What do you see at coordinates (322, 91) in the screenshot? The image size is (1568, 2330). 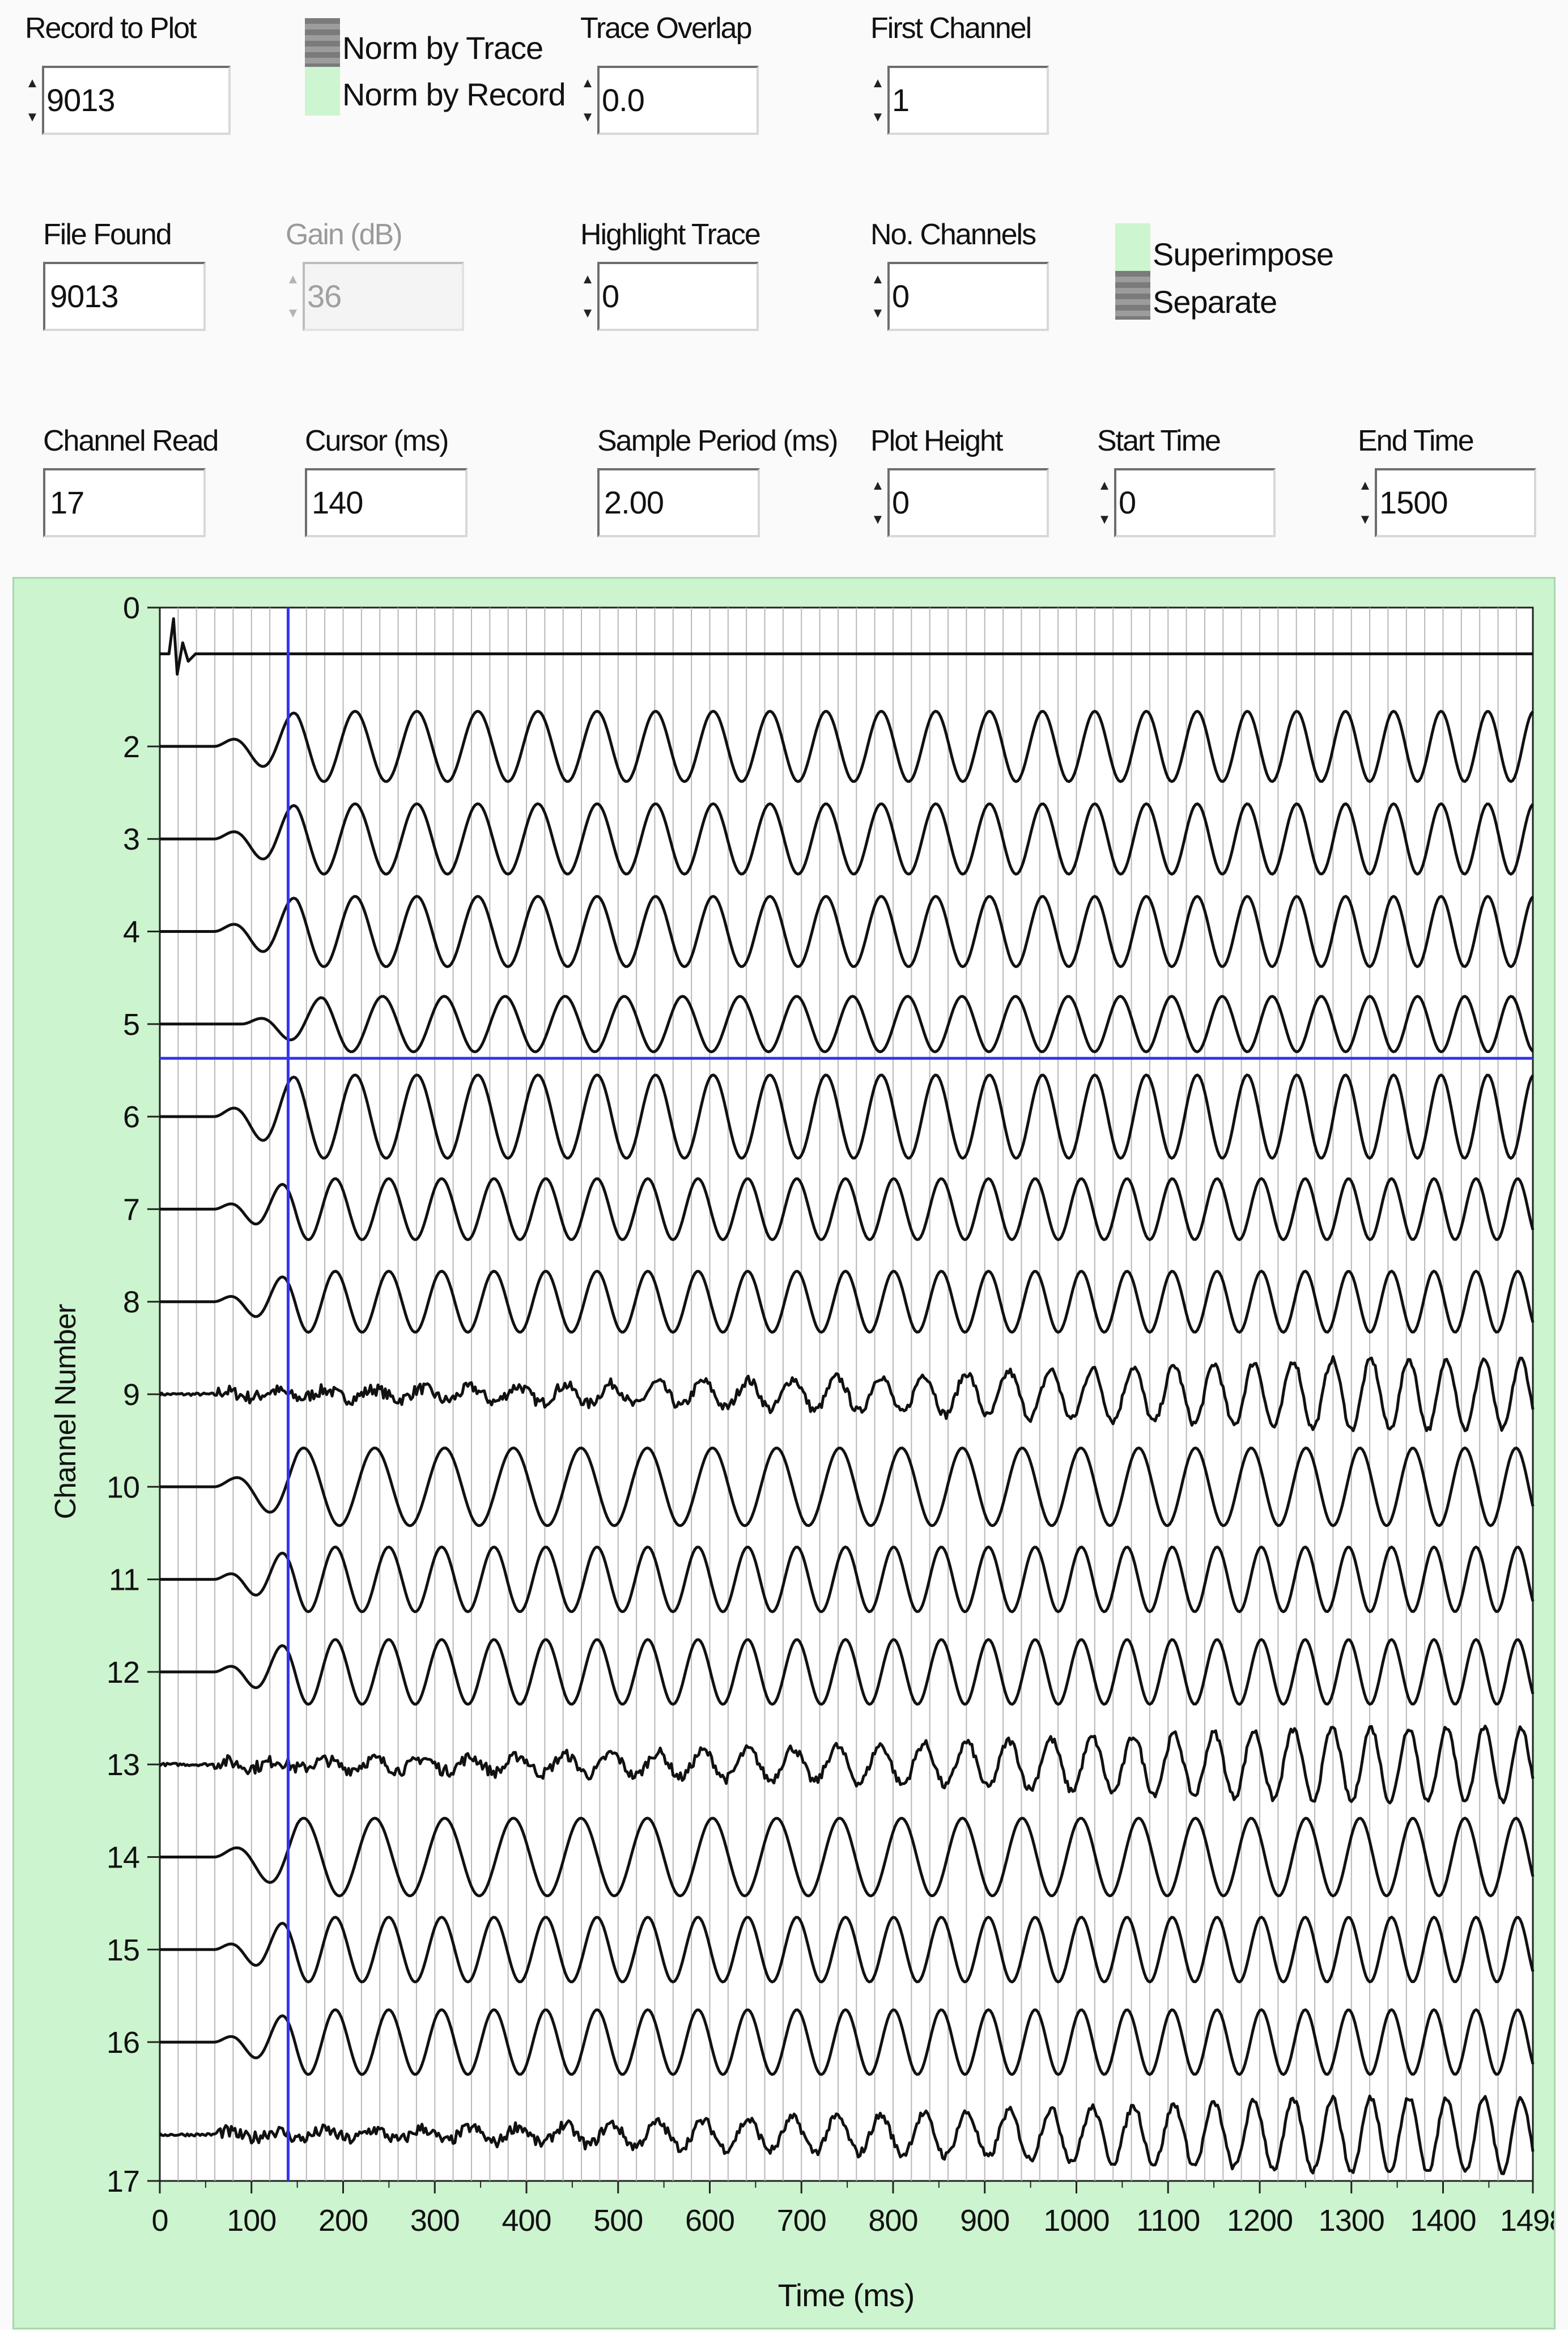 I see `norm-by-record-switch-icon` at bounding box center [322, 91].